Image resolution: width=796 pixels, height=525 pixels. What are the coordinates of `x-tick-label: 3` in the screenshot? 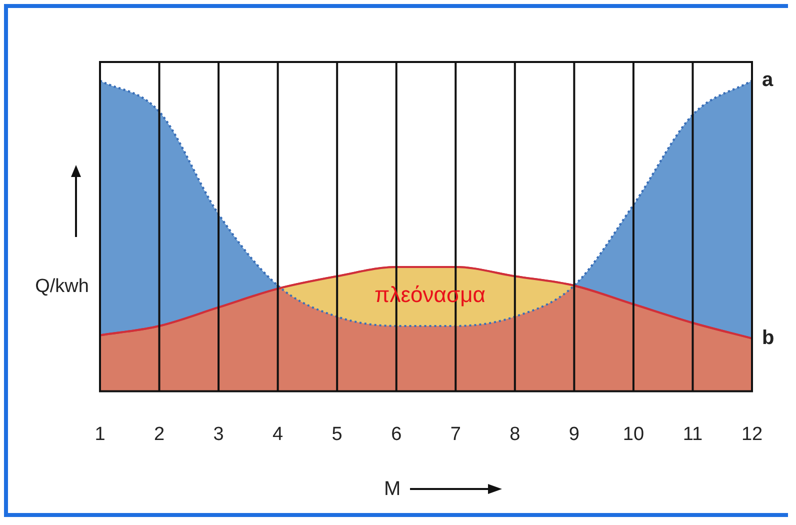 It's located at (218, 434).